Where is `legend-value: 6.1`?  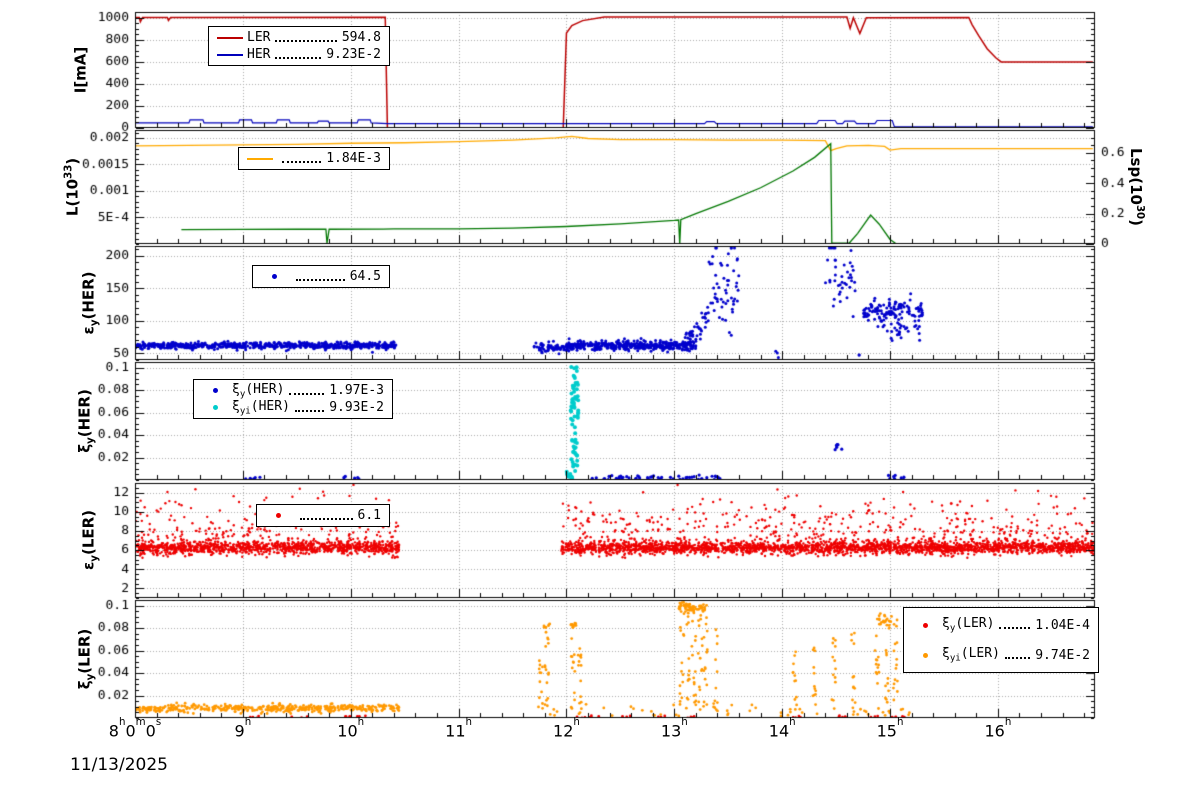
legend-value: 6.1 is located at coordinates (369, 515).